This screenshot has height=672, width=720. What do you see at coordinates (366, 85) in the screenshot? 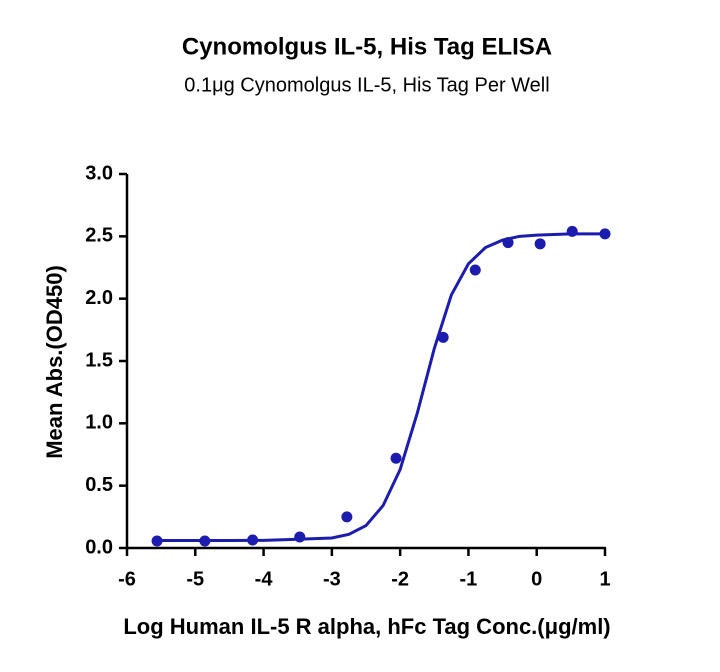
I see `chart-subtitle: 0.1μg Cynomolgus IL-5, His Tag Per Well` at bounding box center [366, 85].